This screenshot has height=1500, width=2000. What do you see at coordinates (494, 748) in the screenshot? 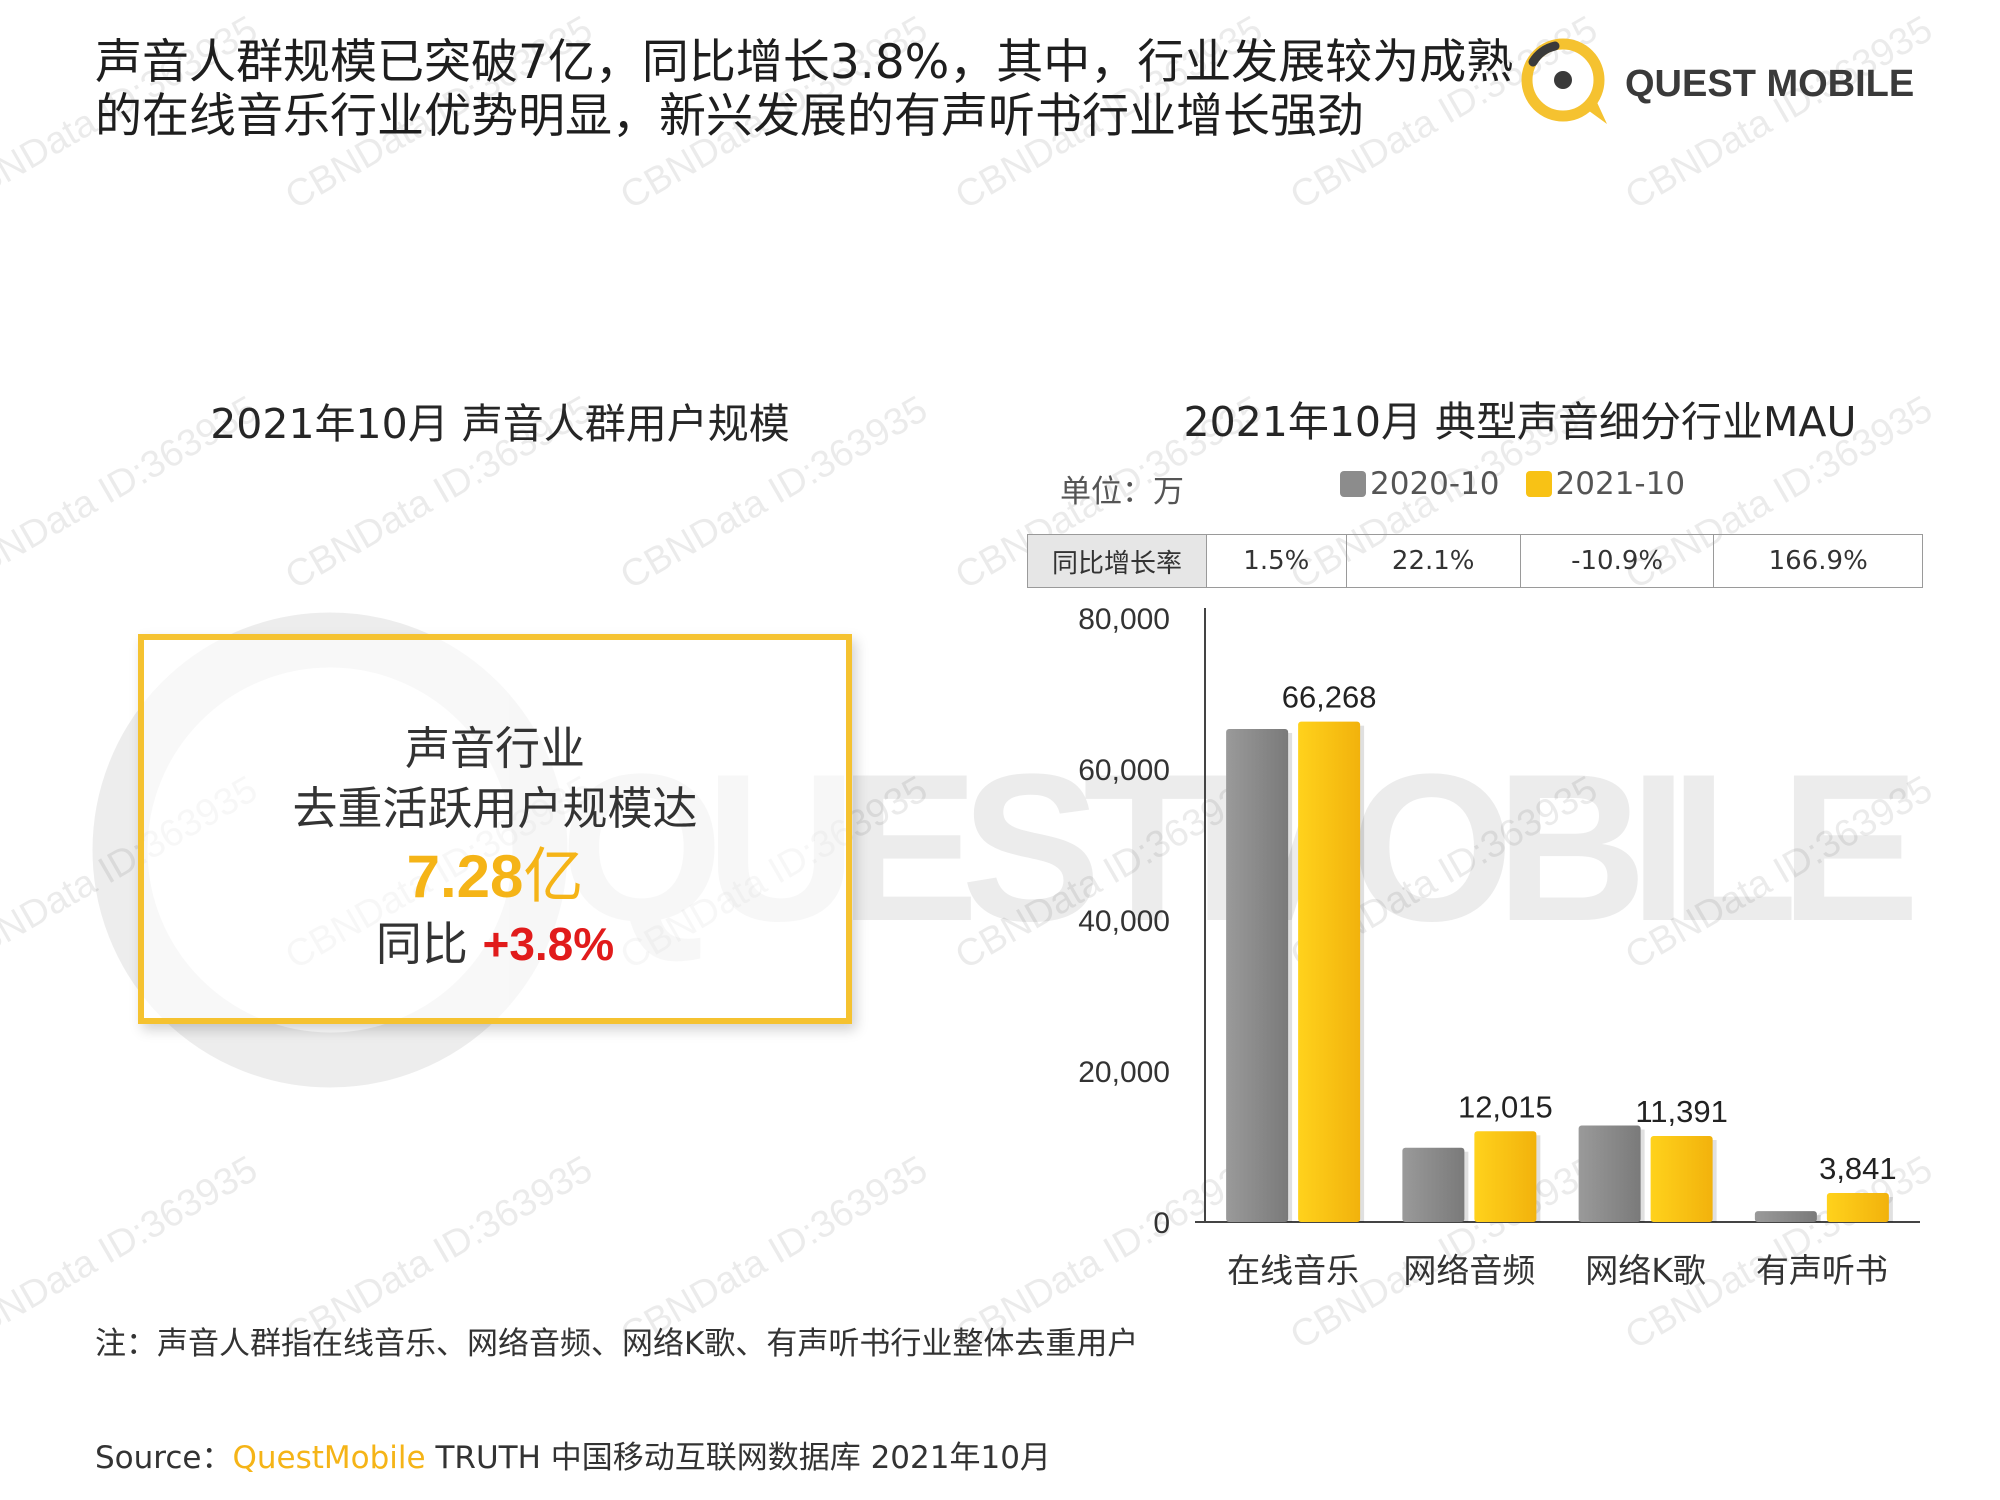
I see `box-line-industry: 声音行业` at bounding box center [494, 748].